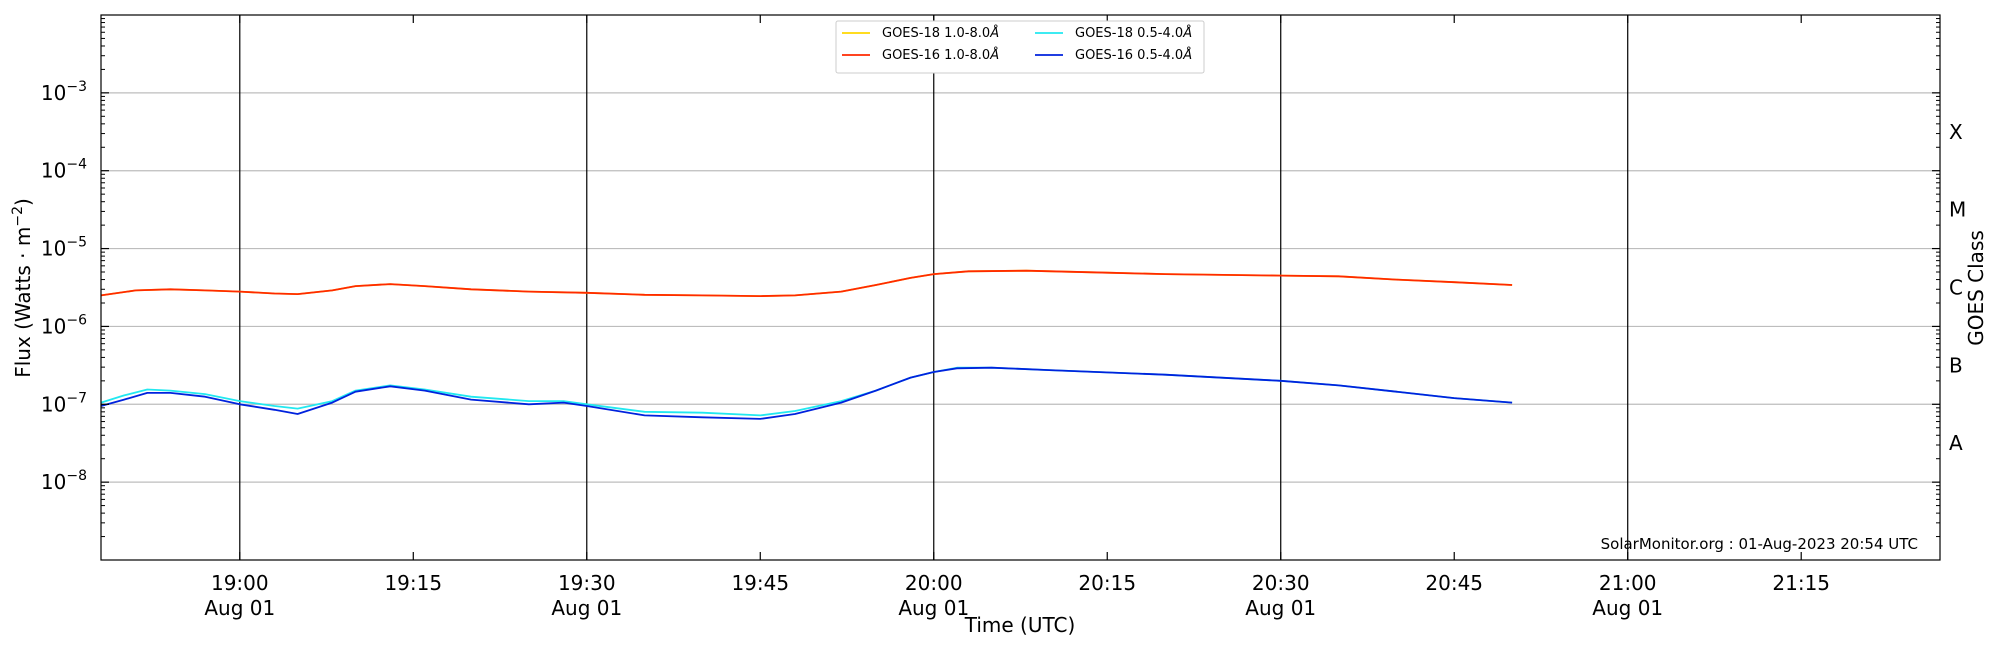  Describe the element at coordinates (1956, 443) in the screenshot. I see `goes-class-label: A` at that location.